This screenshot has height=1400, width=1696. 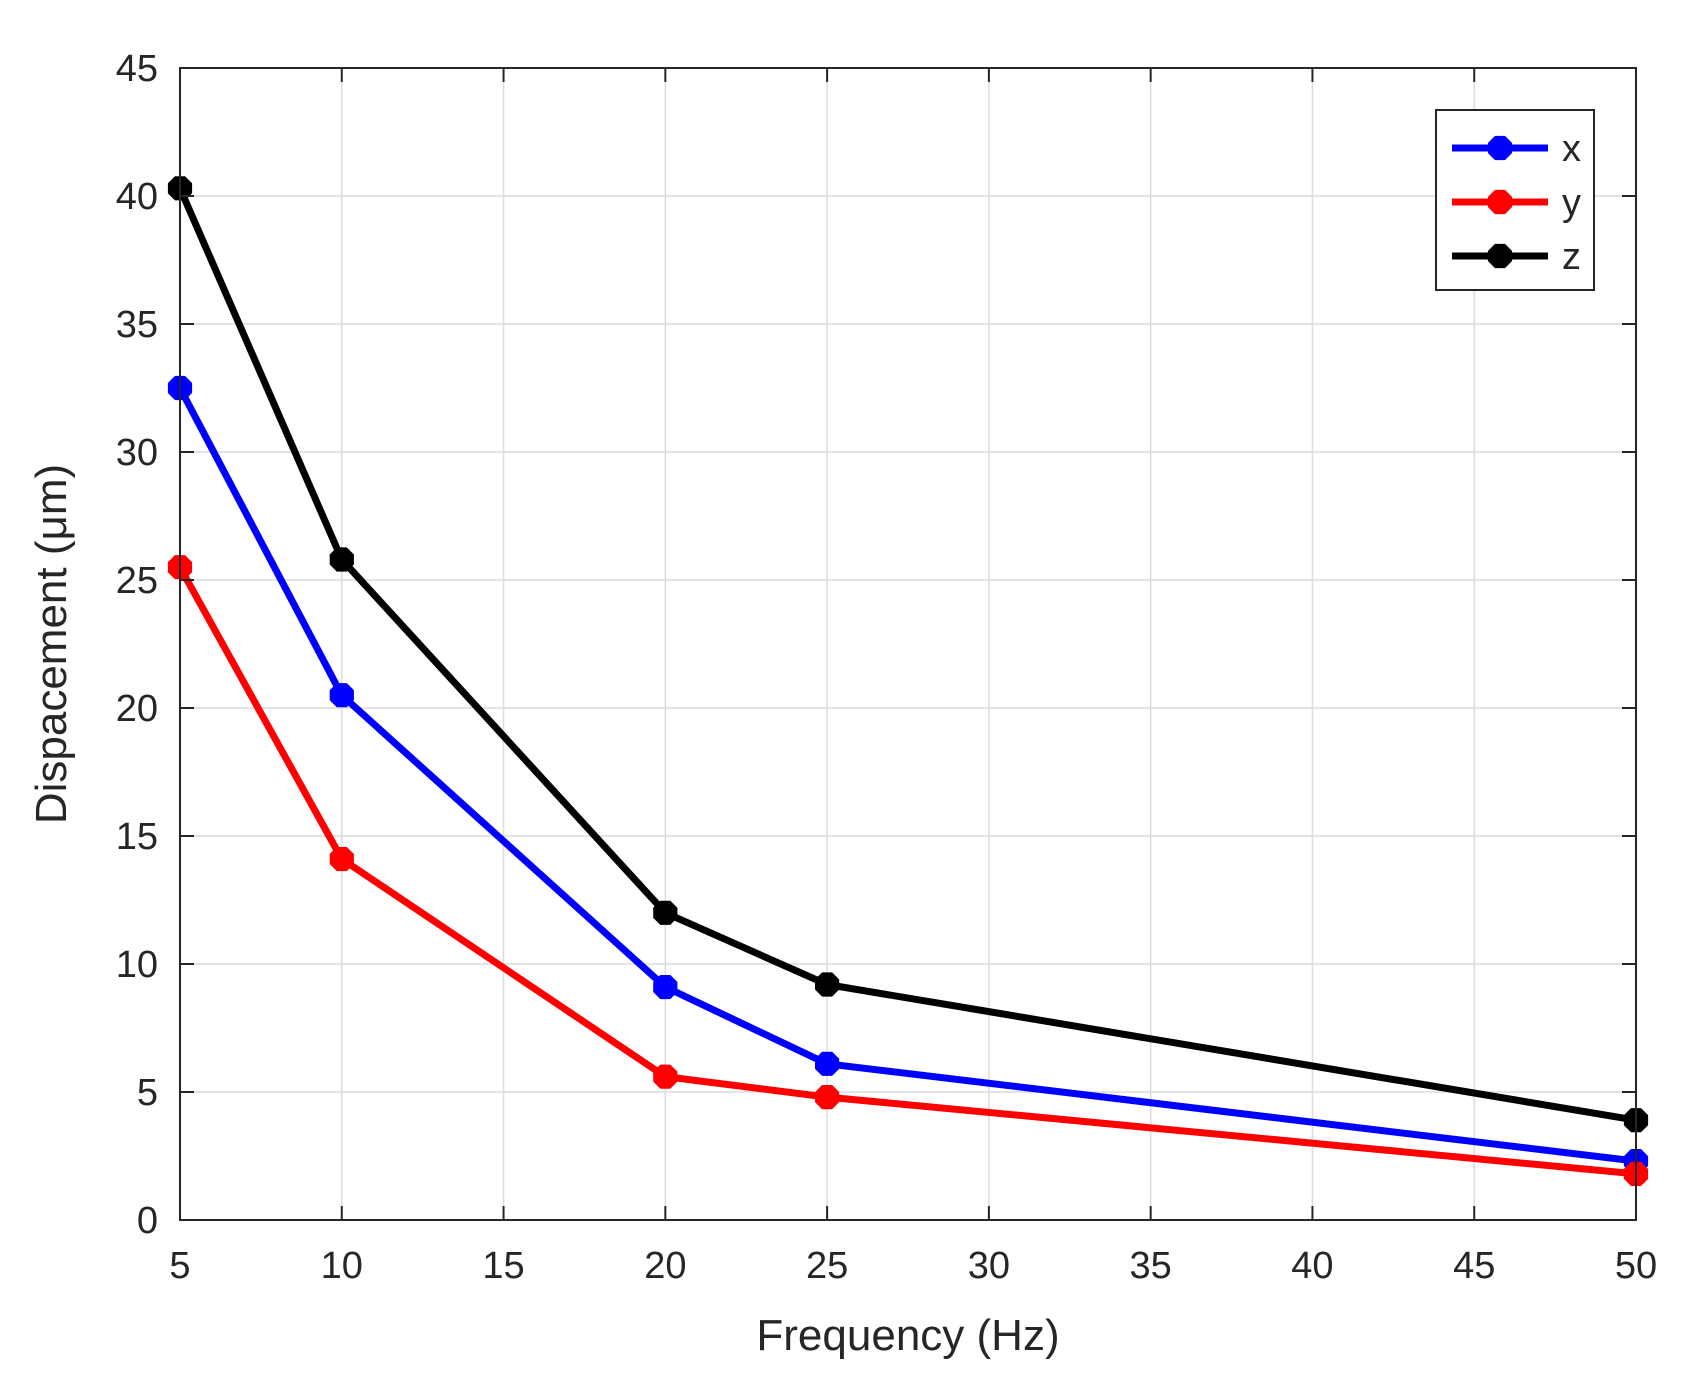 I want to click on x-tick-label: 50, so click(x=1636, y=1266).